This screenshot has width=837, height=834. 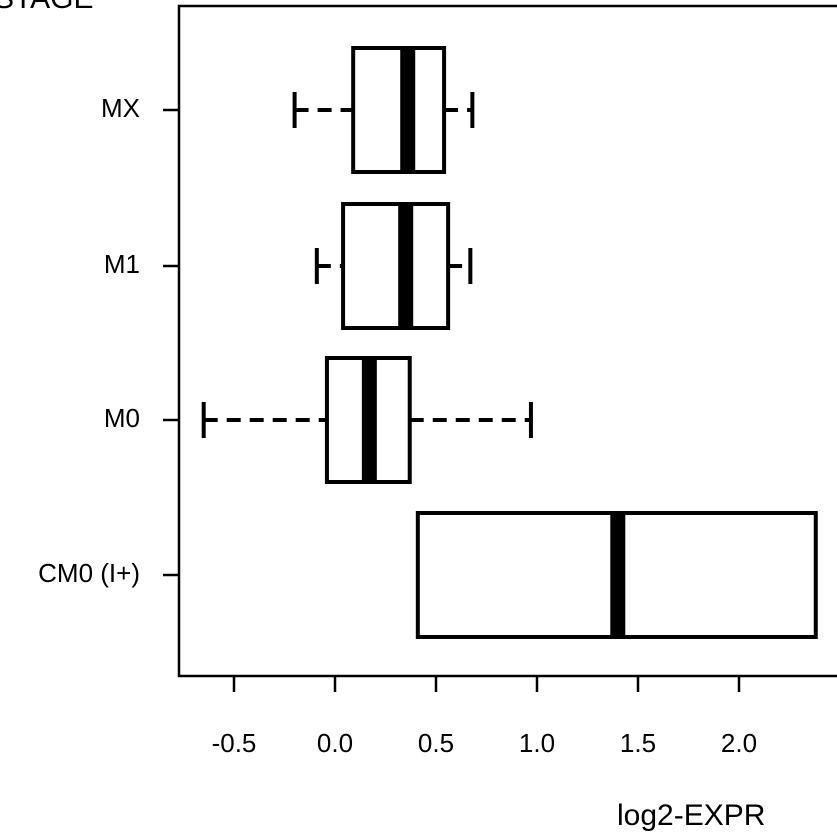 I want to click on box-m1, so click(x=393, y=266).